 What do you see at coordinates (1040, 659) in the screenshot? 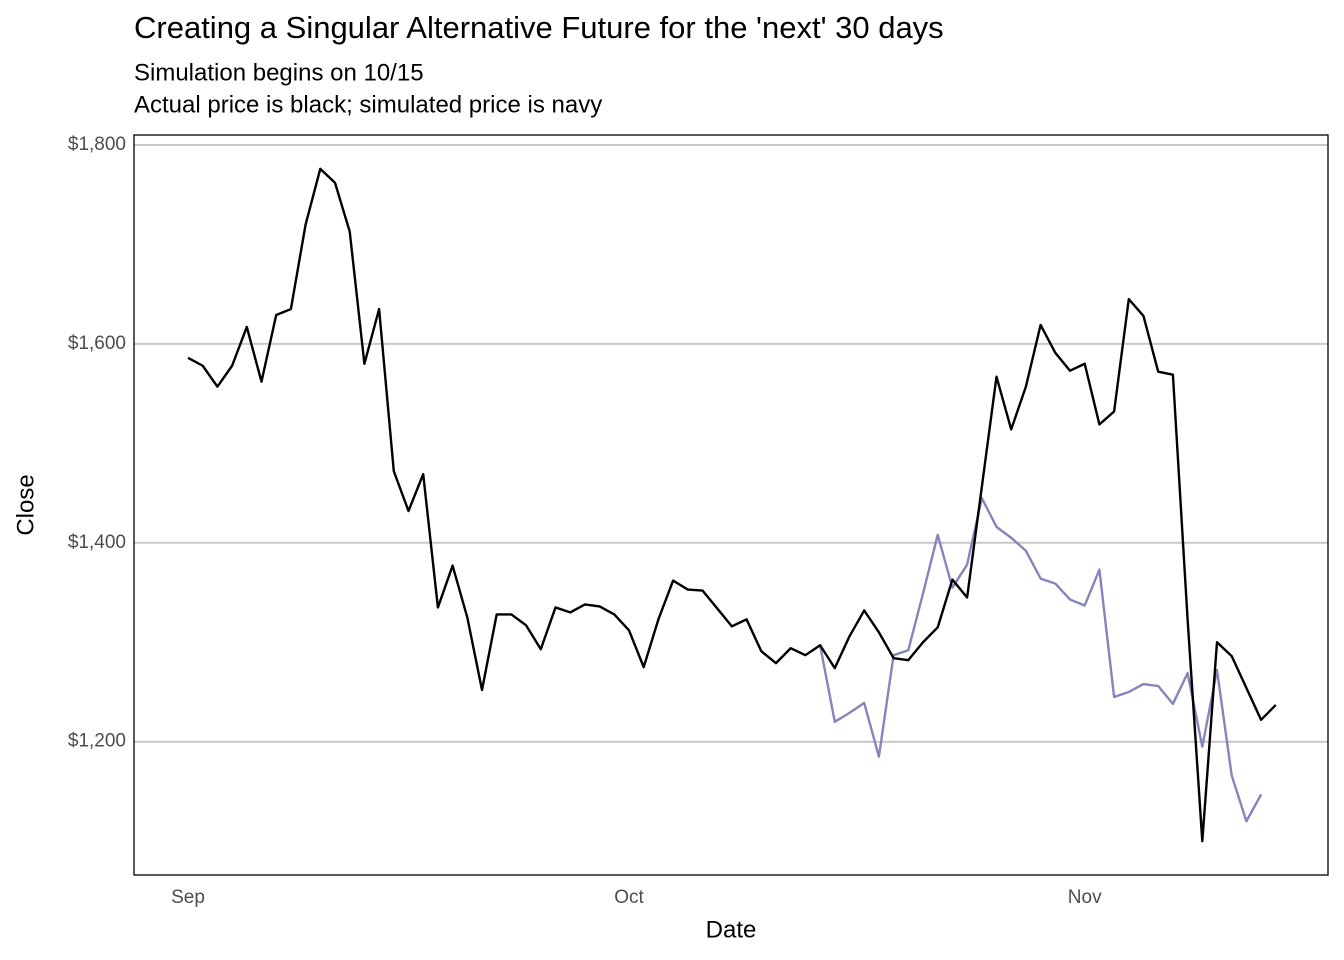
I see `line-series` at bounding box center [1040, 659].